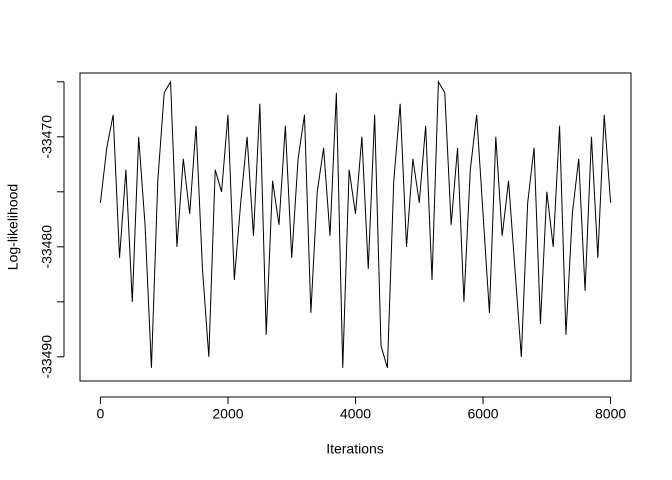 Image resolution: width=672 pixels, height=480 pixels. Describe the element at coordinates (610, 414) in the screenshot. I see `x-tick-label: 8000` at that location.